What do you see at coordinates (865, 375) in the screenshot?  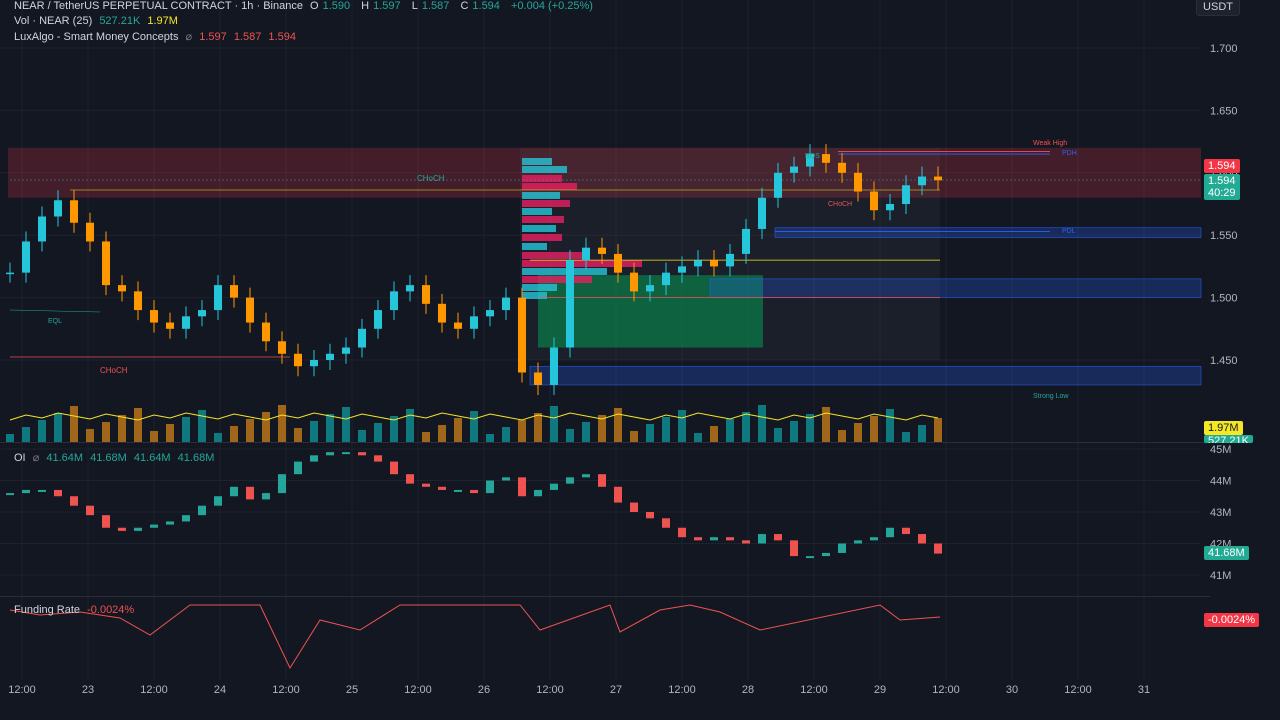 I see `discount-zone` at bounding box center [865, 375].